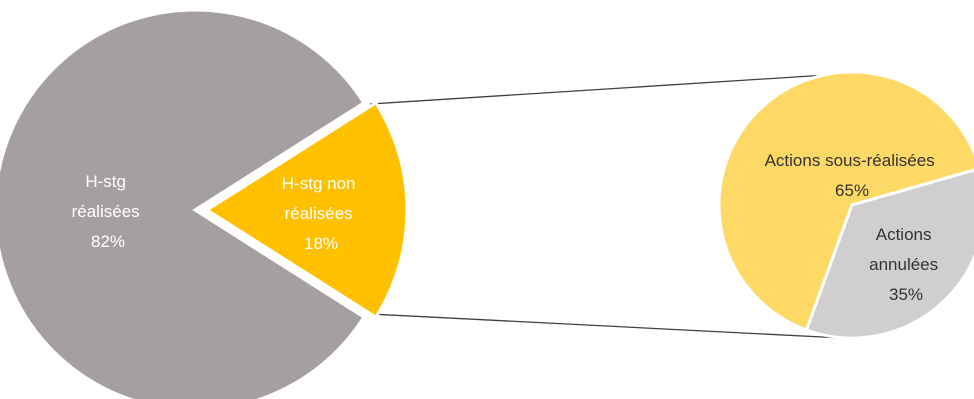 The width and height of the screenshot is (974, 399). Describe the element at coordinates (108, 211) in the screenshot. I see `label-hstg-realisees: H-stg réalisées 82%` at that location.